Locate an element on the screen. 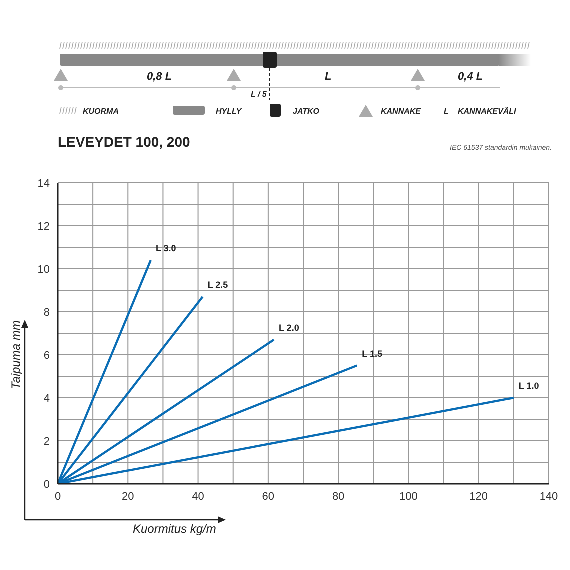 This screenshot has width=570, height=570. y-tick-label: 10 is located at coordinates (44, 270).